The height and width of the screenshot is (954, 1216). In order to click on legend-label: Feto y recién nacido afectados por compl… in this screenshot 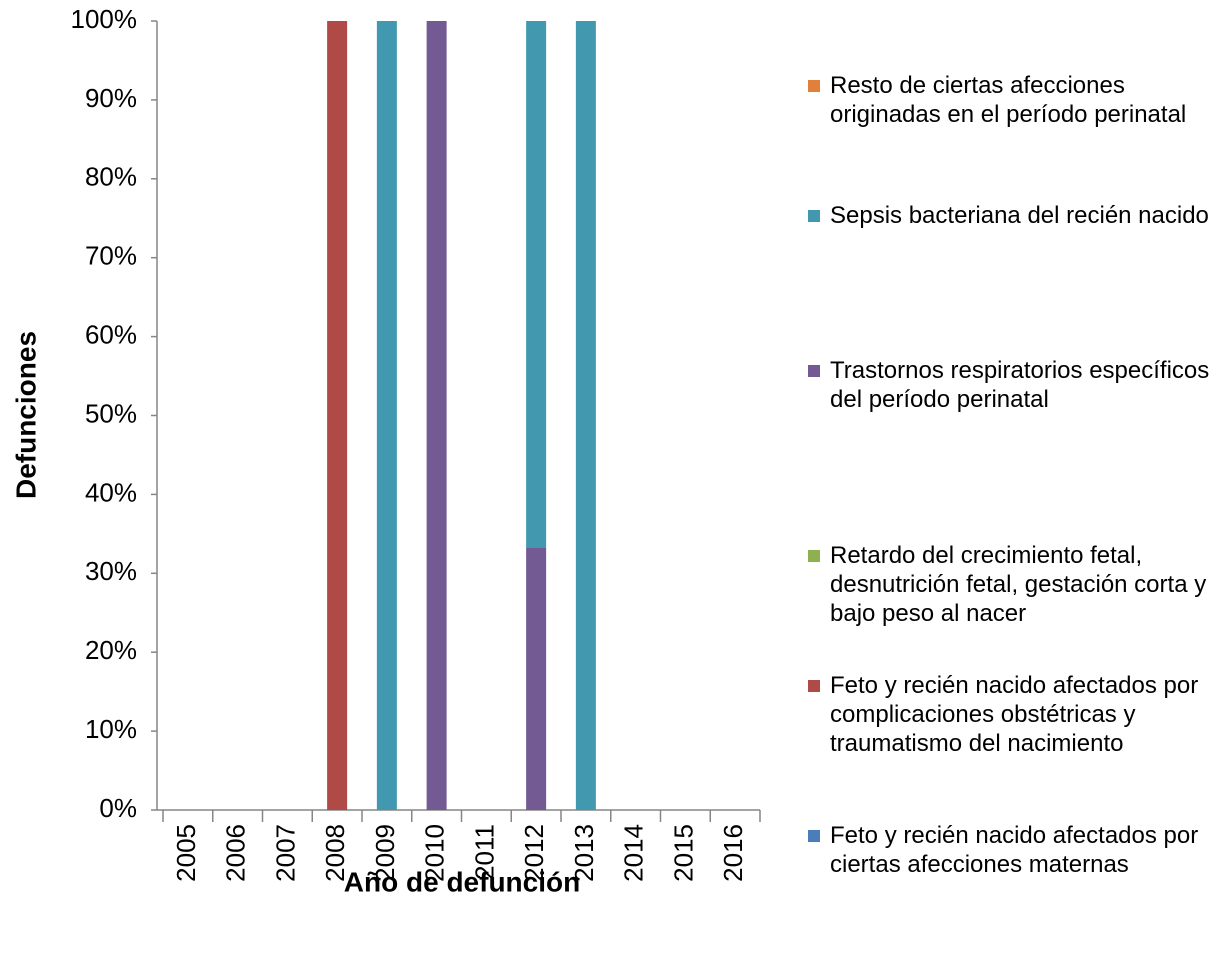, I will do `click(1014, 714)`.